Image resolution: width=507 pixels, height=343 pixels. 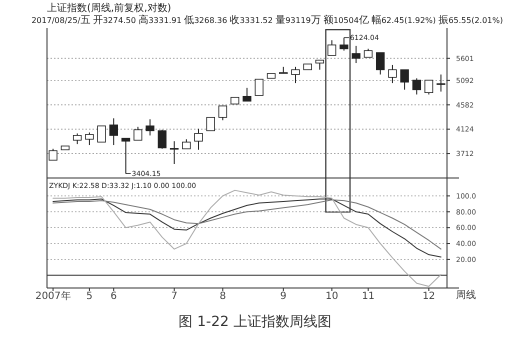 I want to click on x-axis-title: 周线, so click(x=466, y=295).